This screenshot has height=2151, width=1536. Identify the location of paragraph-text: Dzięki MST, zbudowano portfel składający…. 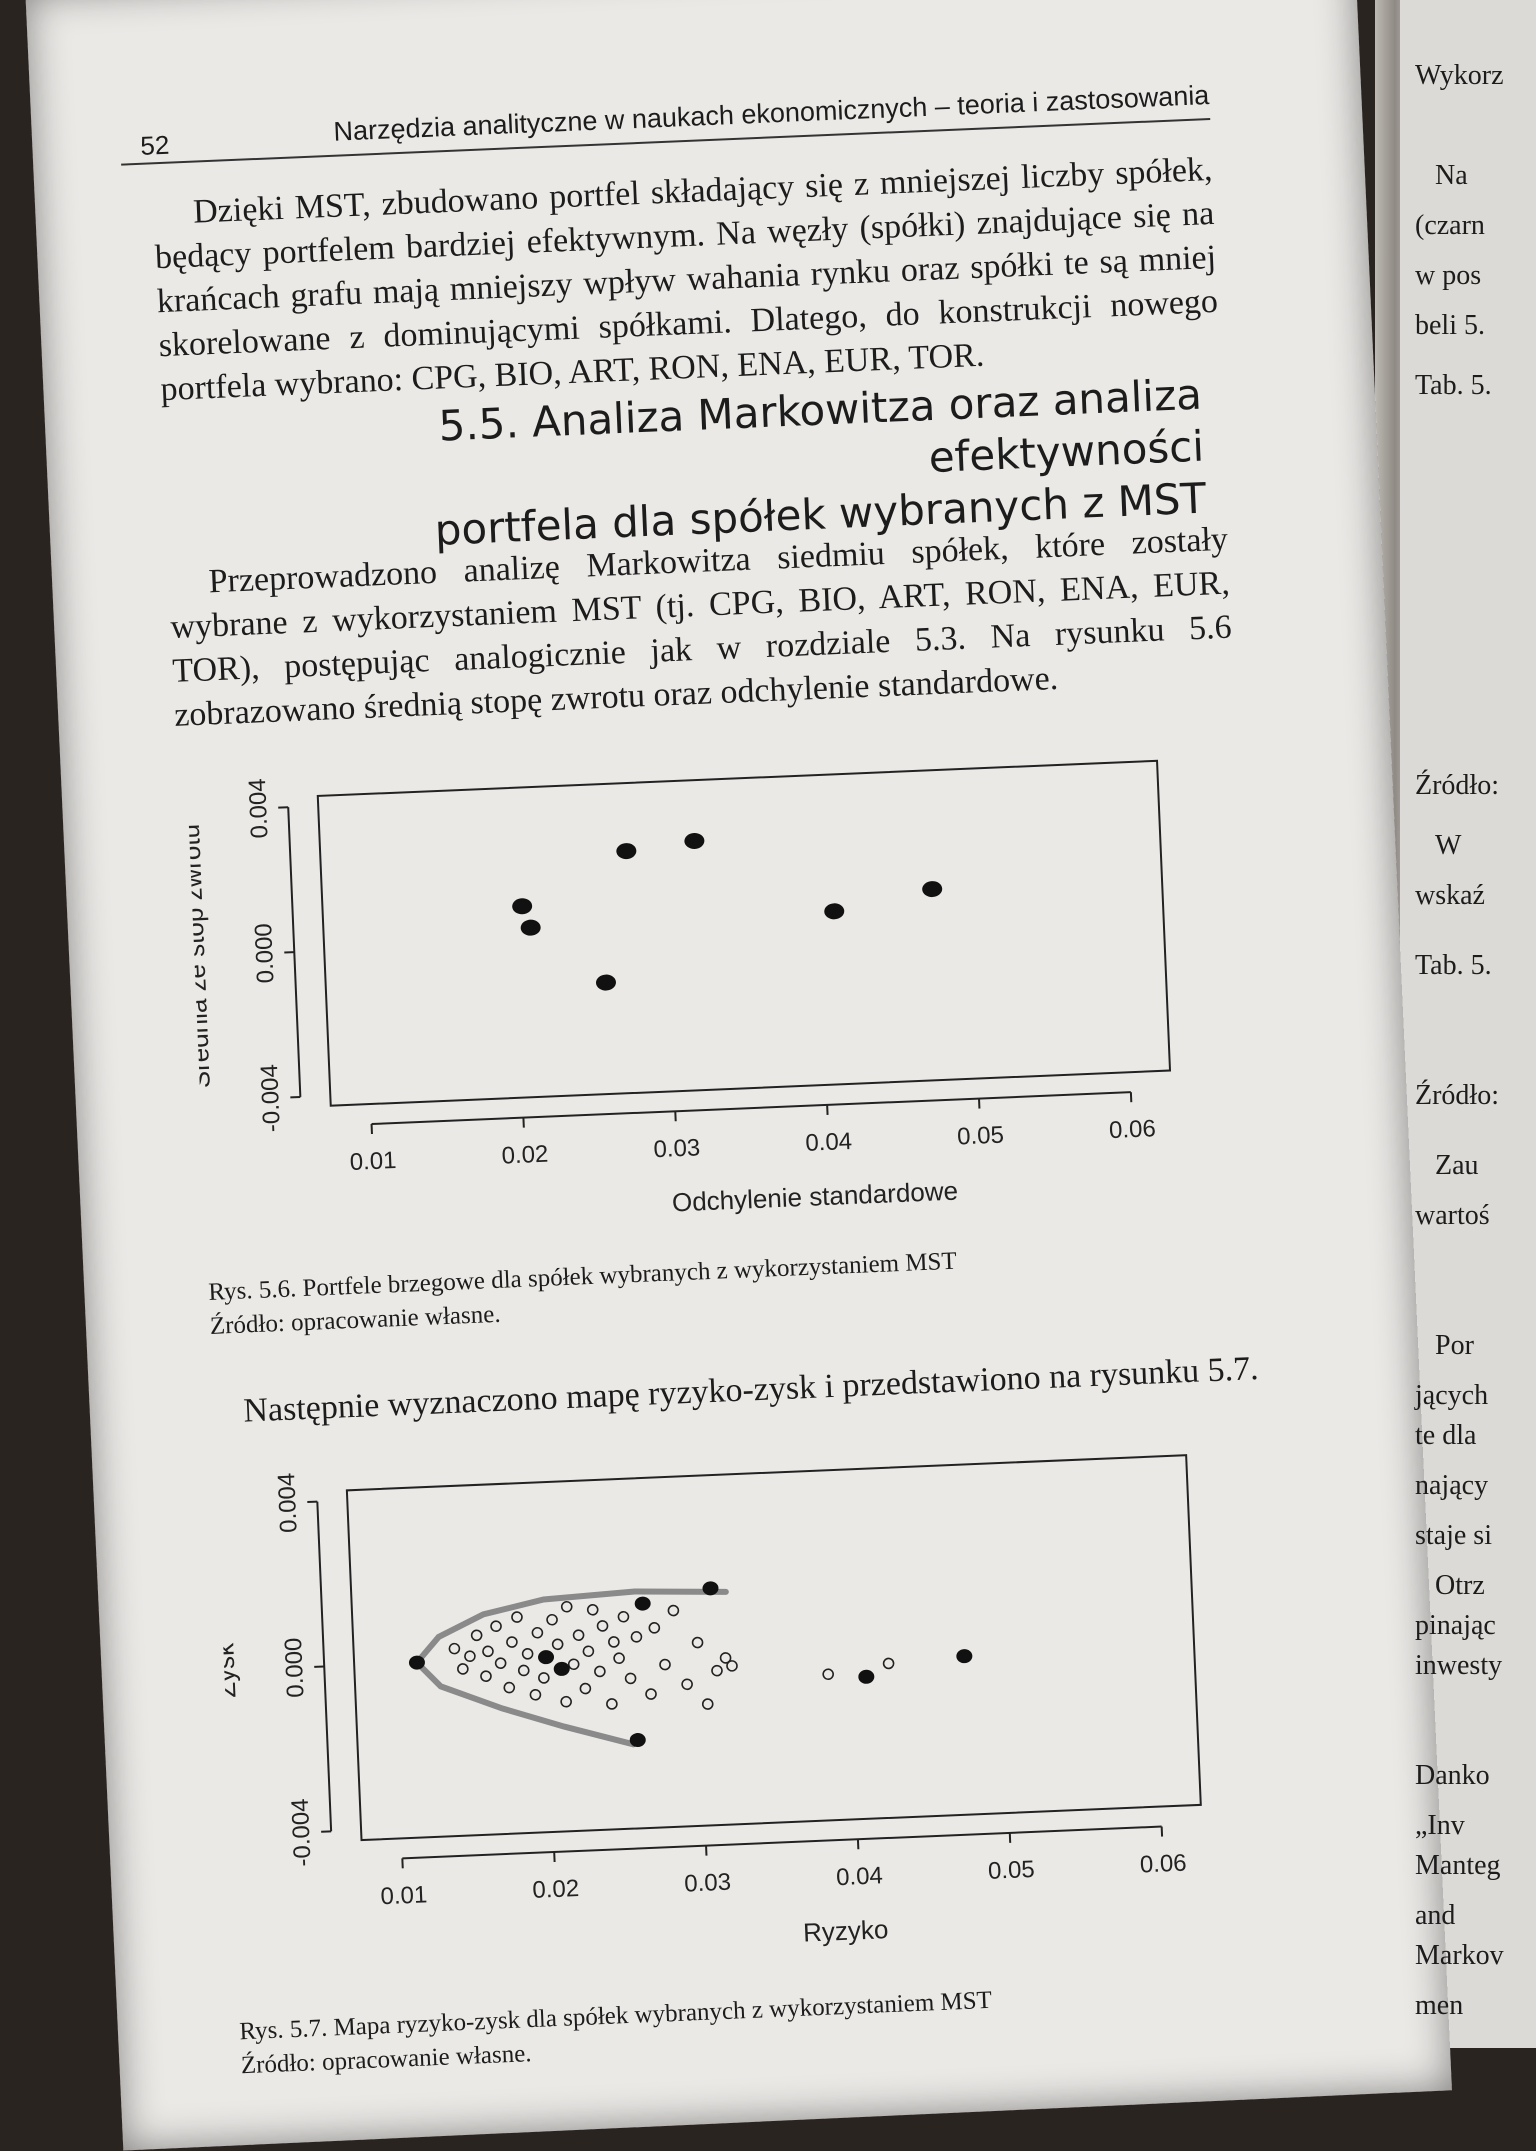
(686, 280).